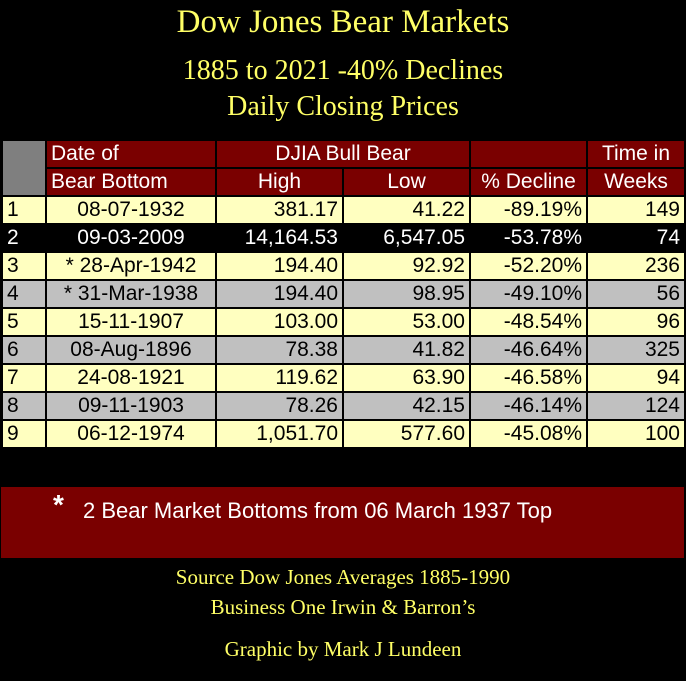 This screenshot has height=681, width=686. Describe the element at coordinates (406, 378) in the screenshot. I see `cell-low: 63.90` at that location.